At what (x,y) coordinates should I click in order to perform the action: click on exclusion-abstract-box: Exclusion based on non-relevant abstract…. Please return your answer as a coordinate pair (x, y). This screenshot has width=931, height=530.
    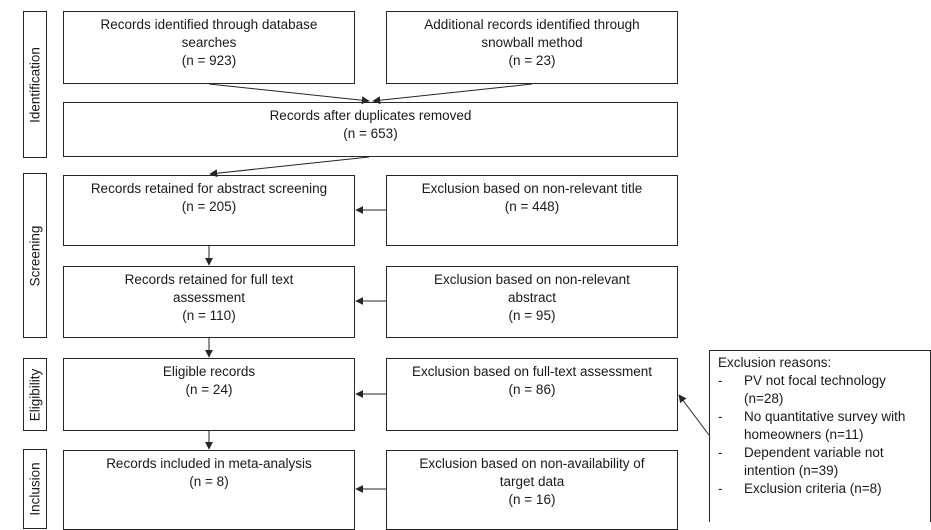
    Looking at the image, I should click on (532, 302).